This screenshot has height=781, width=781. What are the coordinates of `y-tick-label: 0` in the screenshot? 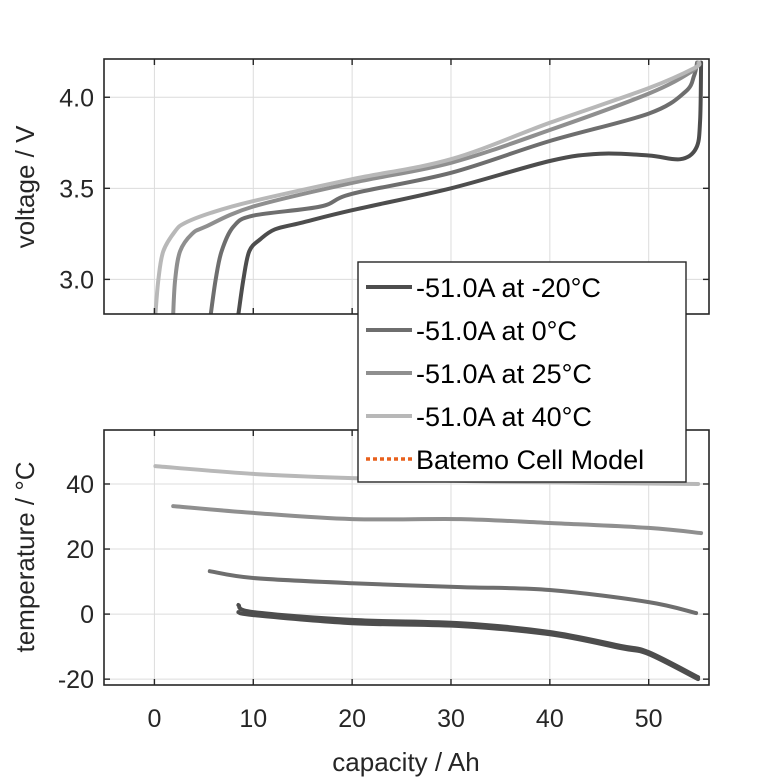 It's located at (87, 615).